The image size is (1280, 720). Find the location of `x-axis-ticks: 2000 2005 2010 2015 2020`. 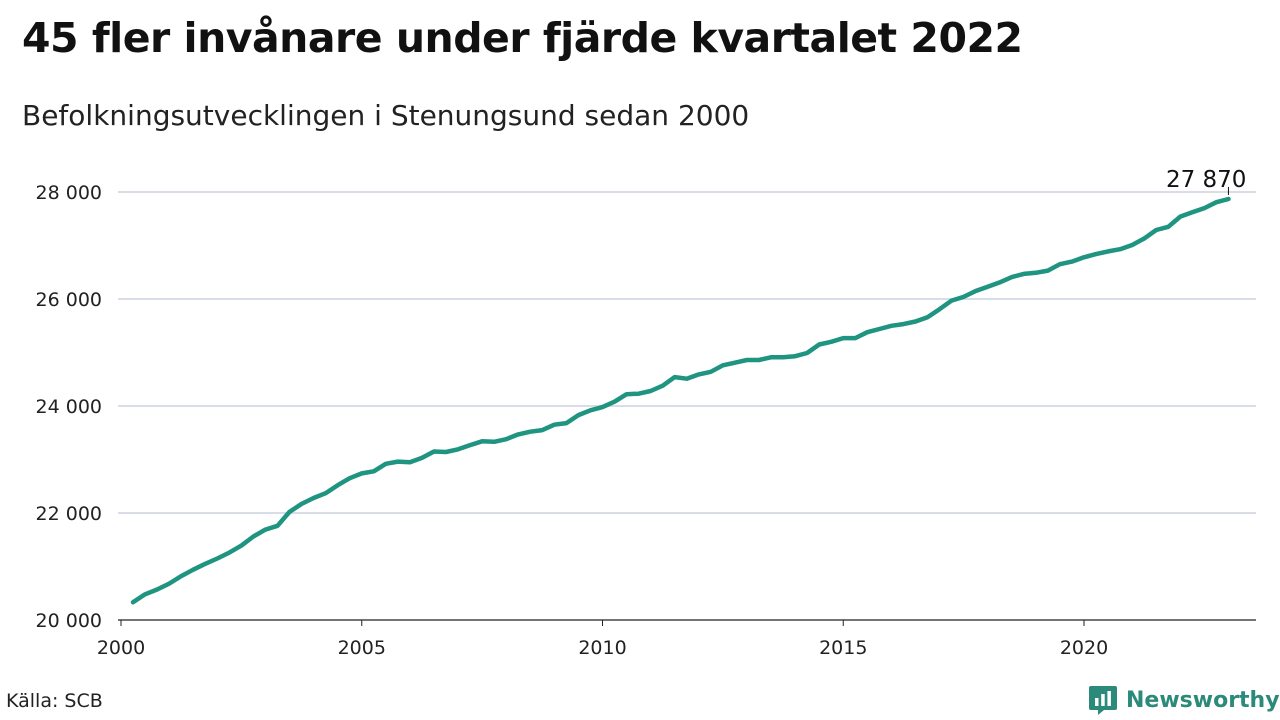

x-axis-ticks: 2000 2005 2010 2015 2020 is located at coordinates (602, 639).